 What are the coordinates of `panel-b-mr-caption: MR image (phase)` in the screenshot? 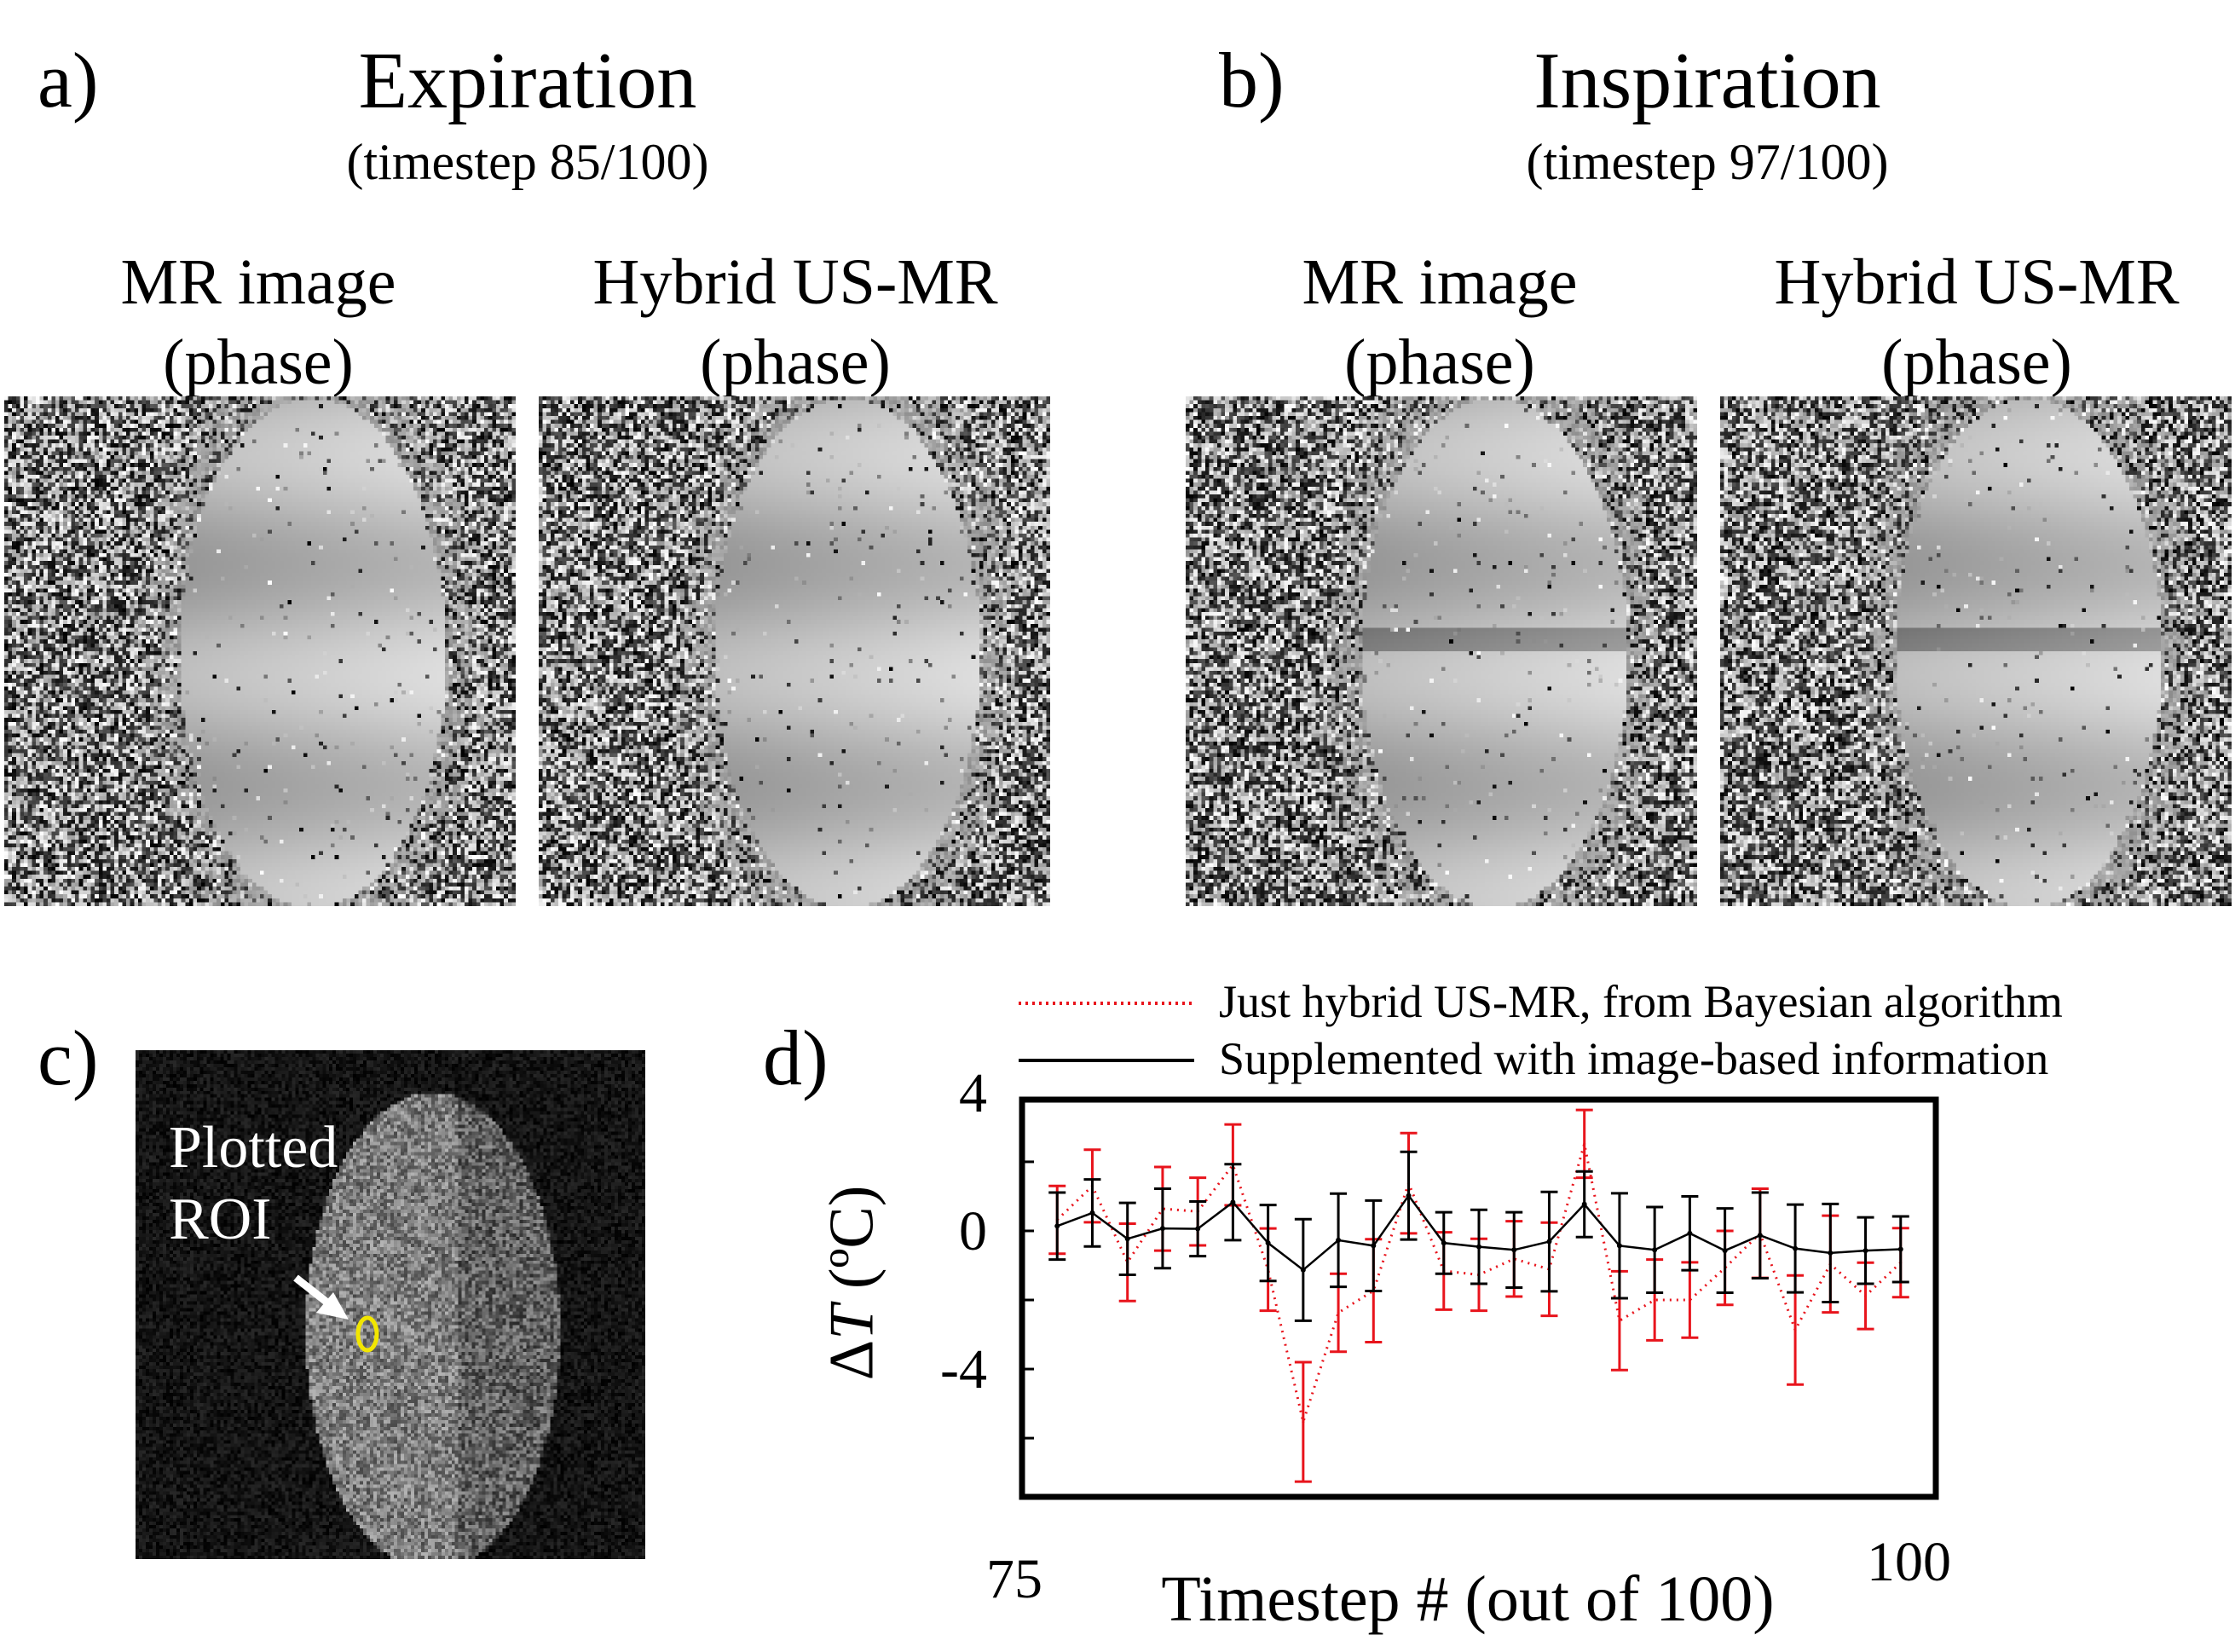 It's located at (1440, 322).